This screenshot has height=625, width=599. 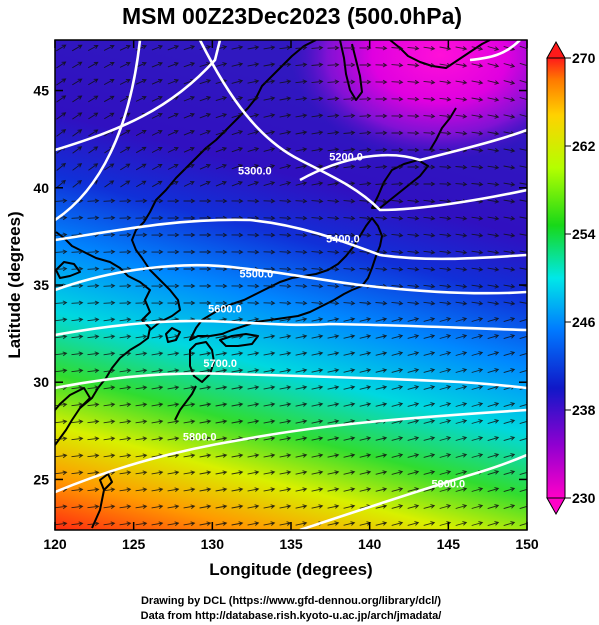 I want to click on y-tick-label: 35, so click(x=41, y=285).